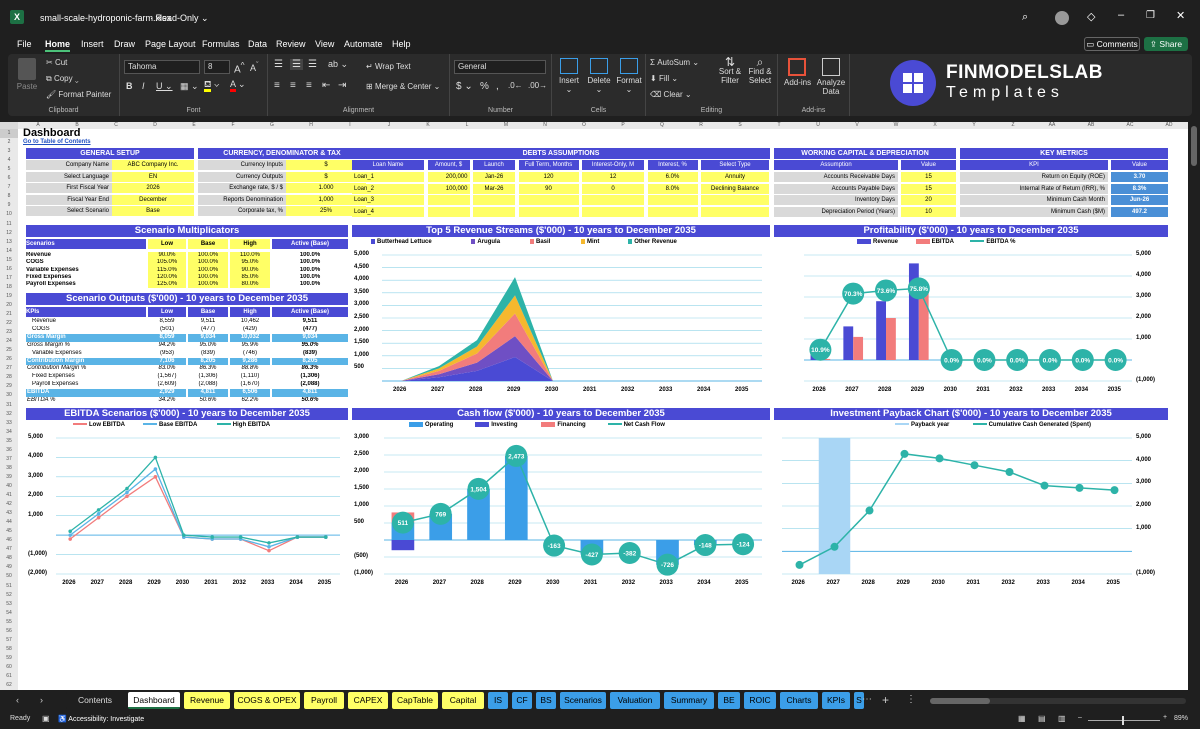  Describe the element at coordinates (689, 700) in the screenshot. I see `tab-summary: Summary` at that location.